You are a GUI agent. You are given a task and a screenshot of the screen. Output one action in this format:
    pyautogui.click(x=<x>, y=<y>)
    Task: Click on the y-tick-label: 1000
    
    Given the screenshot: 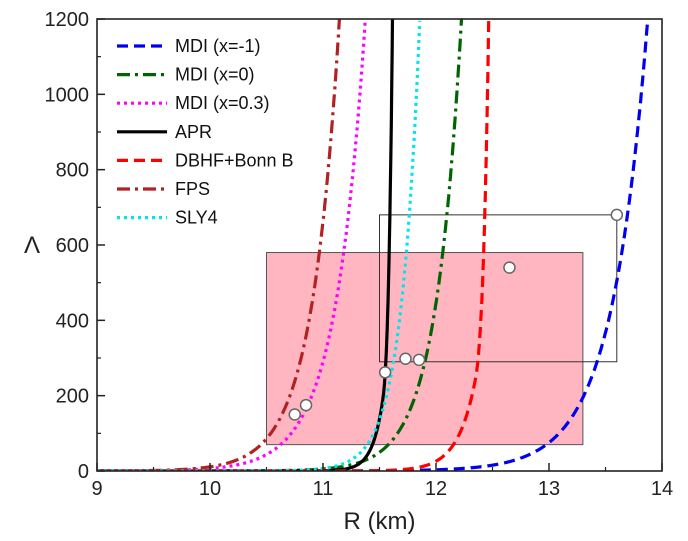 What is the action you would take?
    pyautogui.click(x=67, y=95)
    